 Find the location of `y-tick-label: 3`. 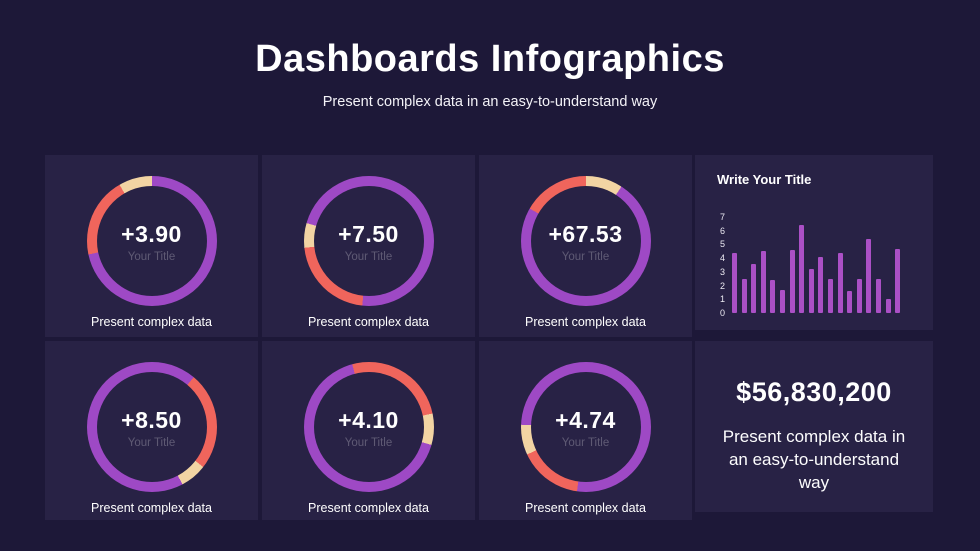

y-tick-label: 3 is located at coordinates (722, 271).